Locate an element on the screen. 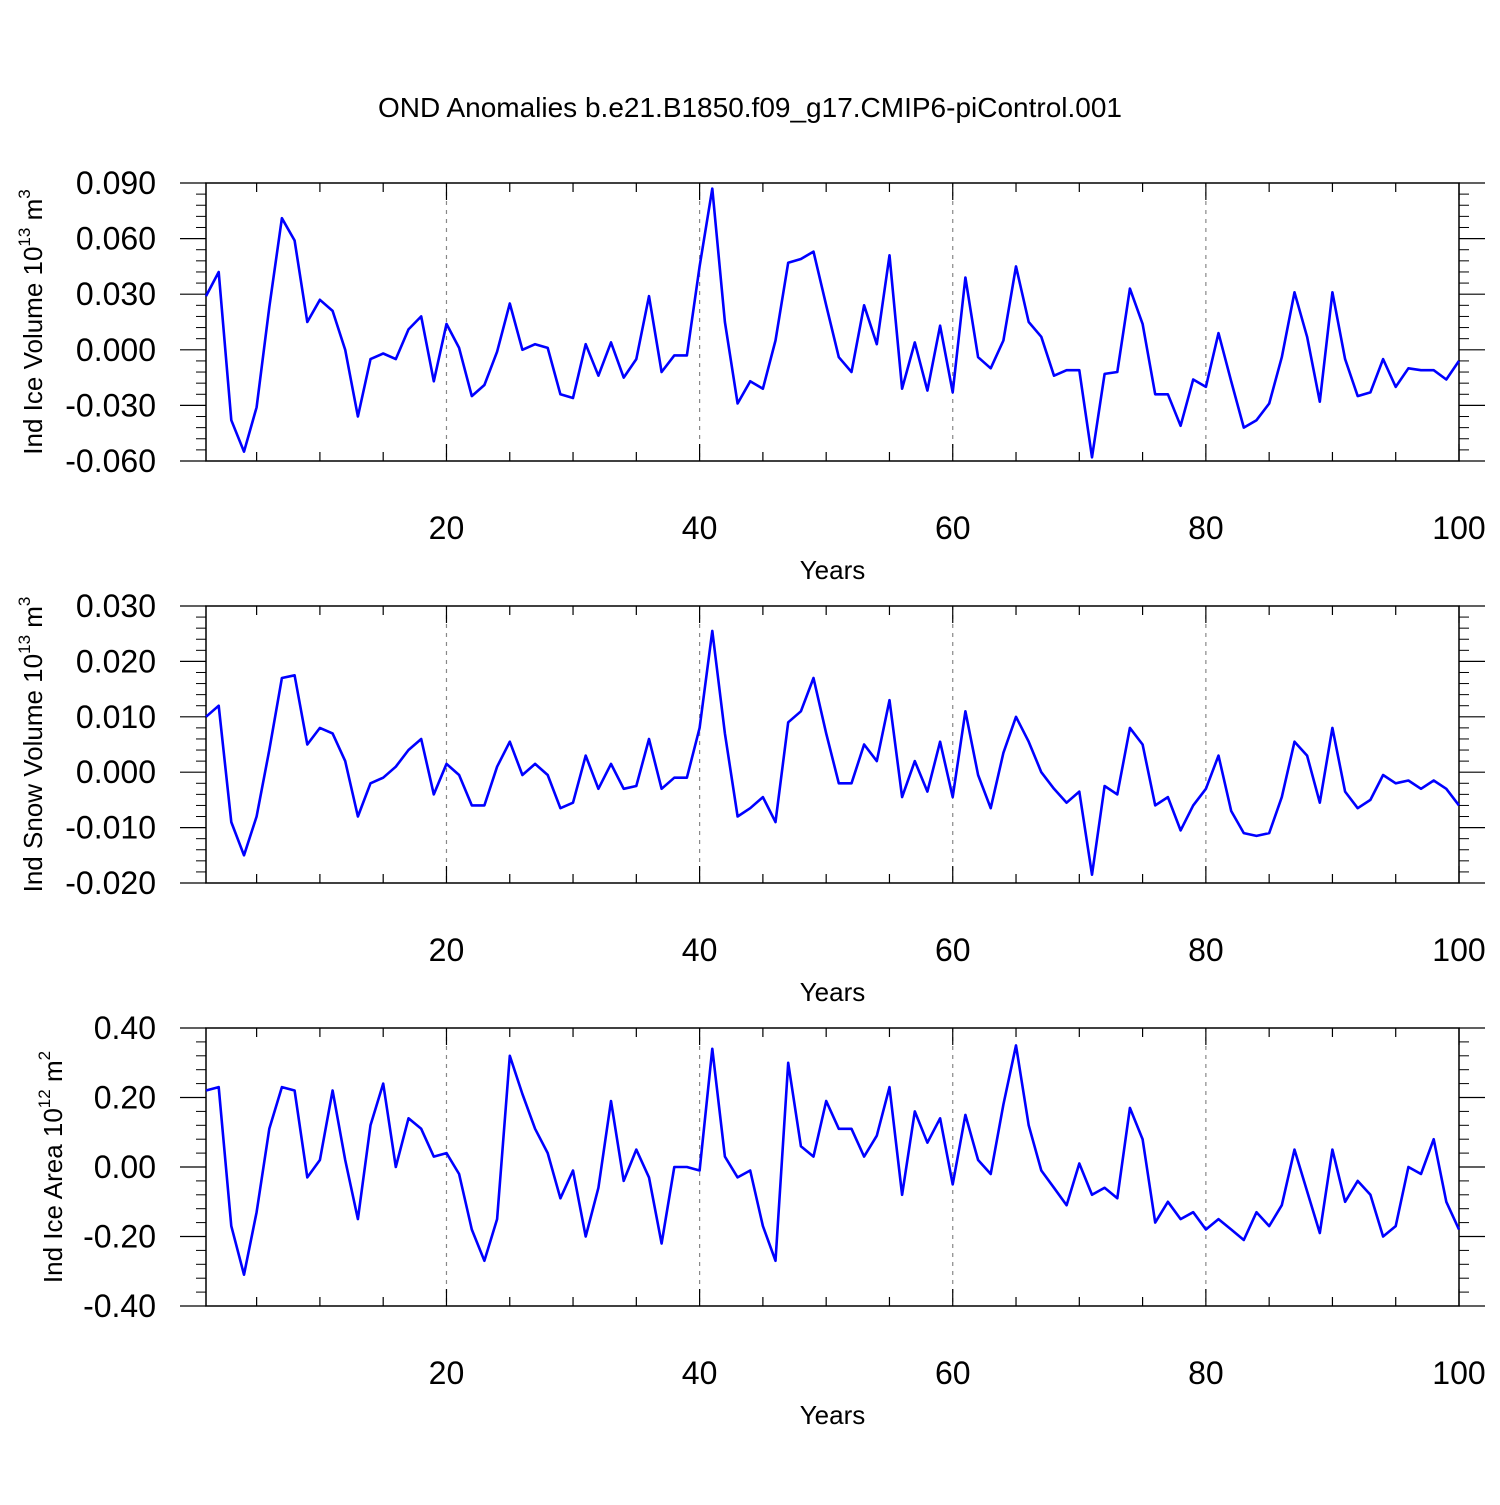  y-tick-label: 0.20 is located at coordinates (125, 1098).